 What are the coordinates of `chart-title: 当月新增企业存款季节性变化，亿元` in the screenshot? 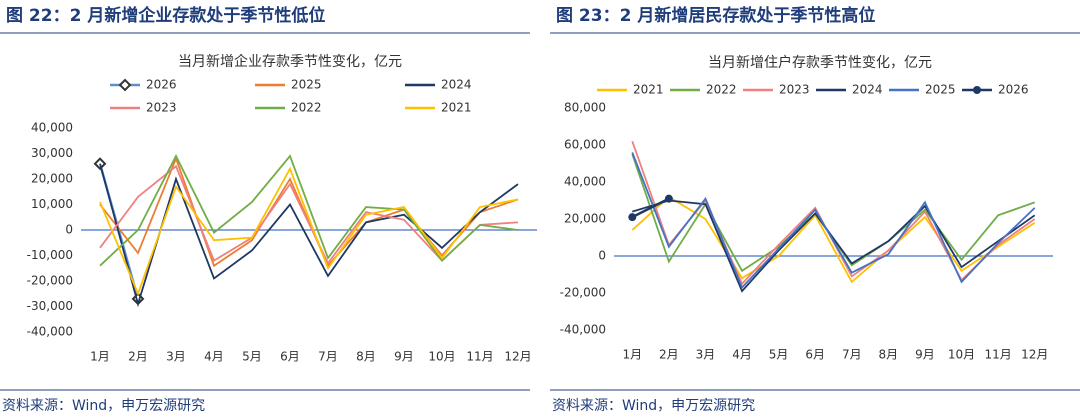 It's located at (290, 61).